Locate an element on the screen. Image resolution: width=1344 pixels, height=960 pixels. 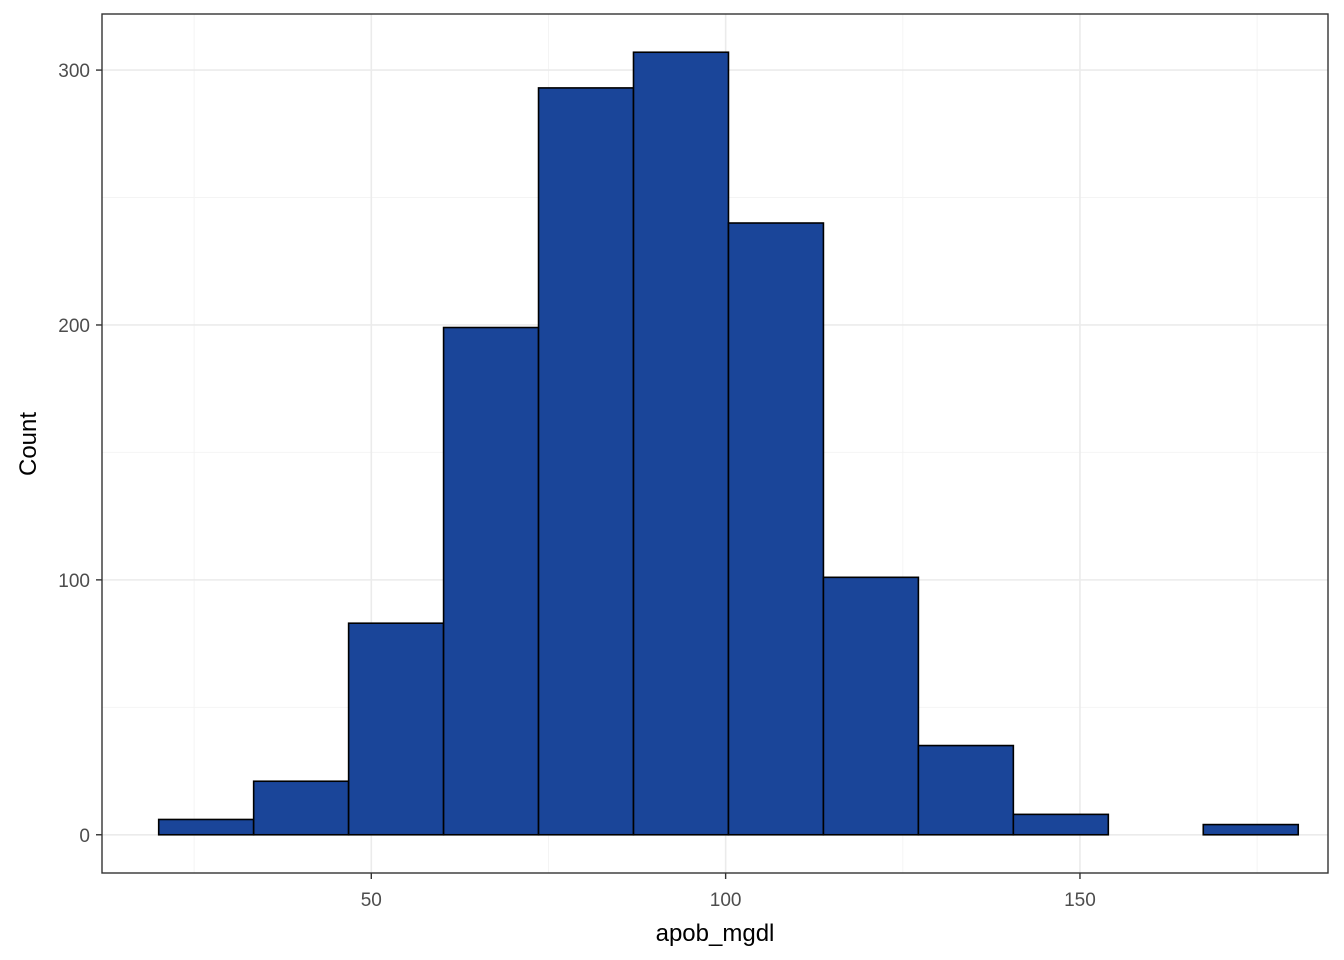
x-axis-title: apob_mgdl is located at coordinates (715, 933).